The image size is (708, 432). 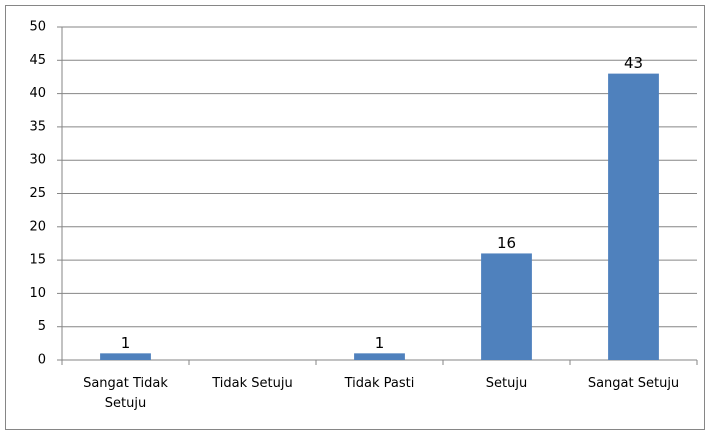 I want to click on y-tick-label: 45, so click(x=37, y=60).